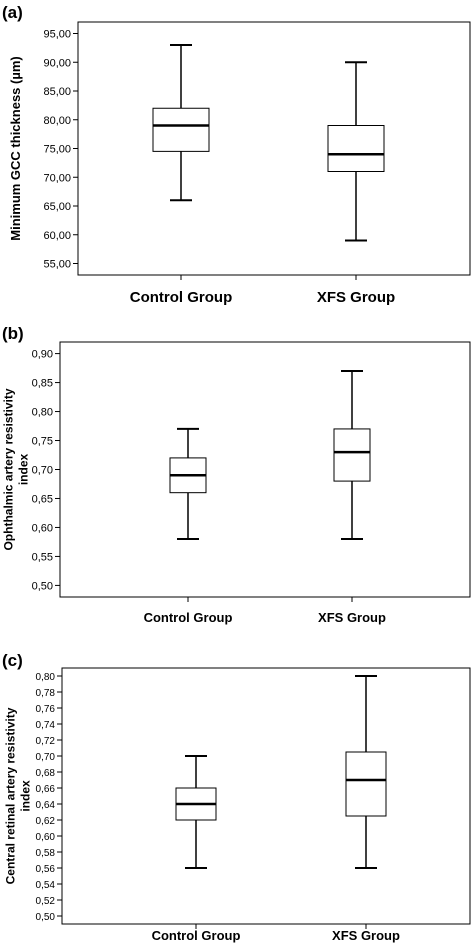 The image size is (474, 948). Describe the element at coordinates (11, 795) in the screenshot. I see `y-axis-label: Central retinal artery resistivity` at that location.